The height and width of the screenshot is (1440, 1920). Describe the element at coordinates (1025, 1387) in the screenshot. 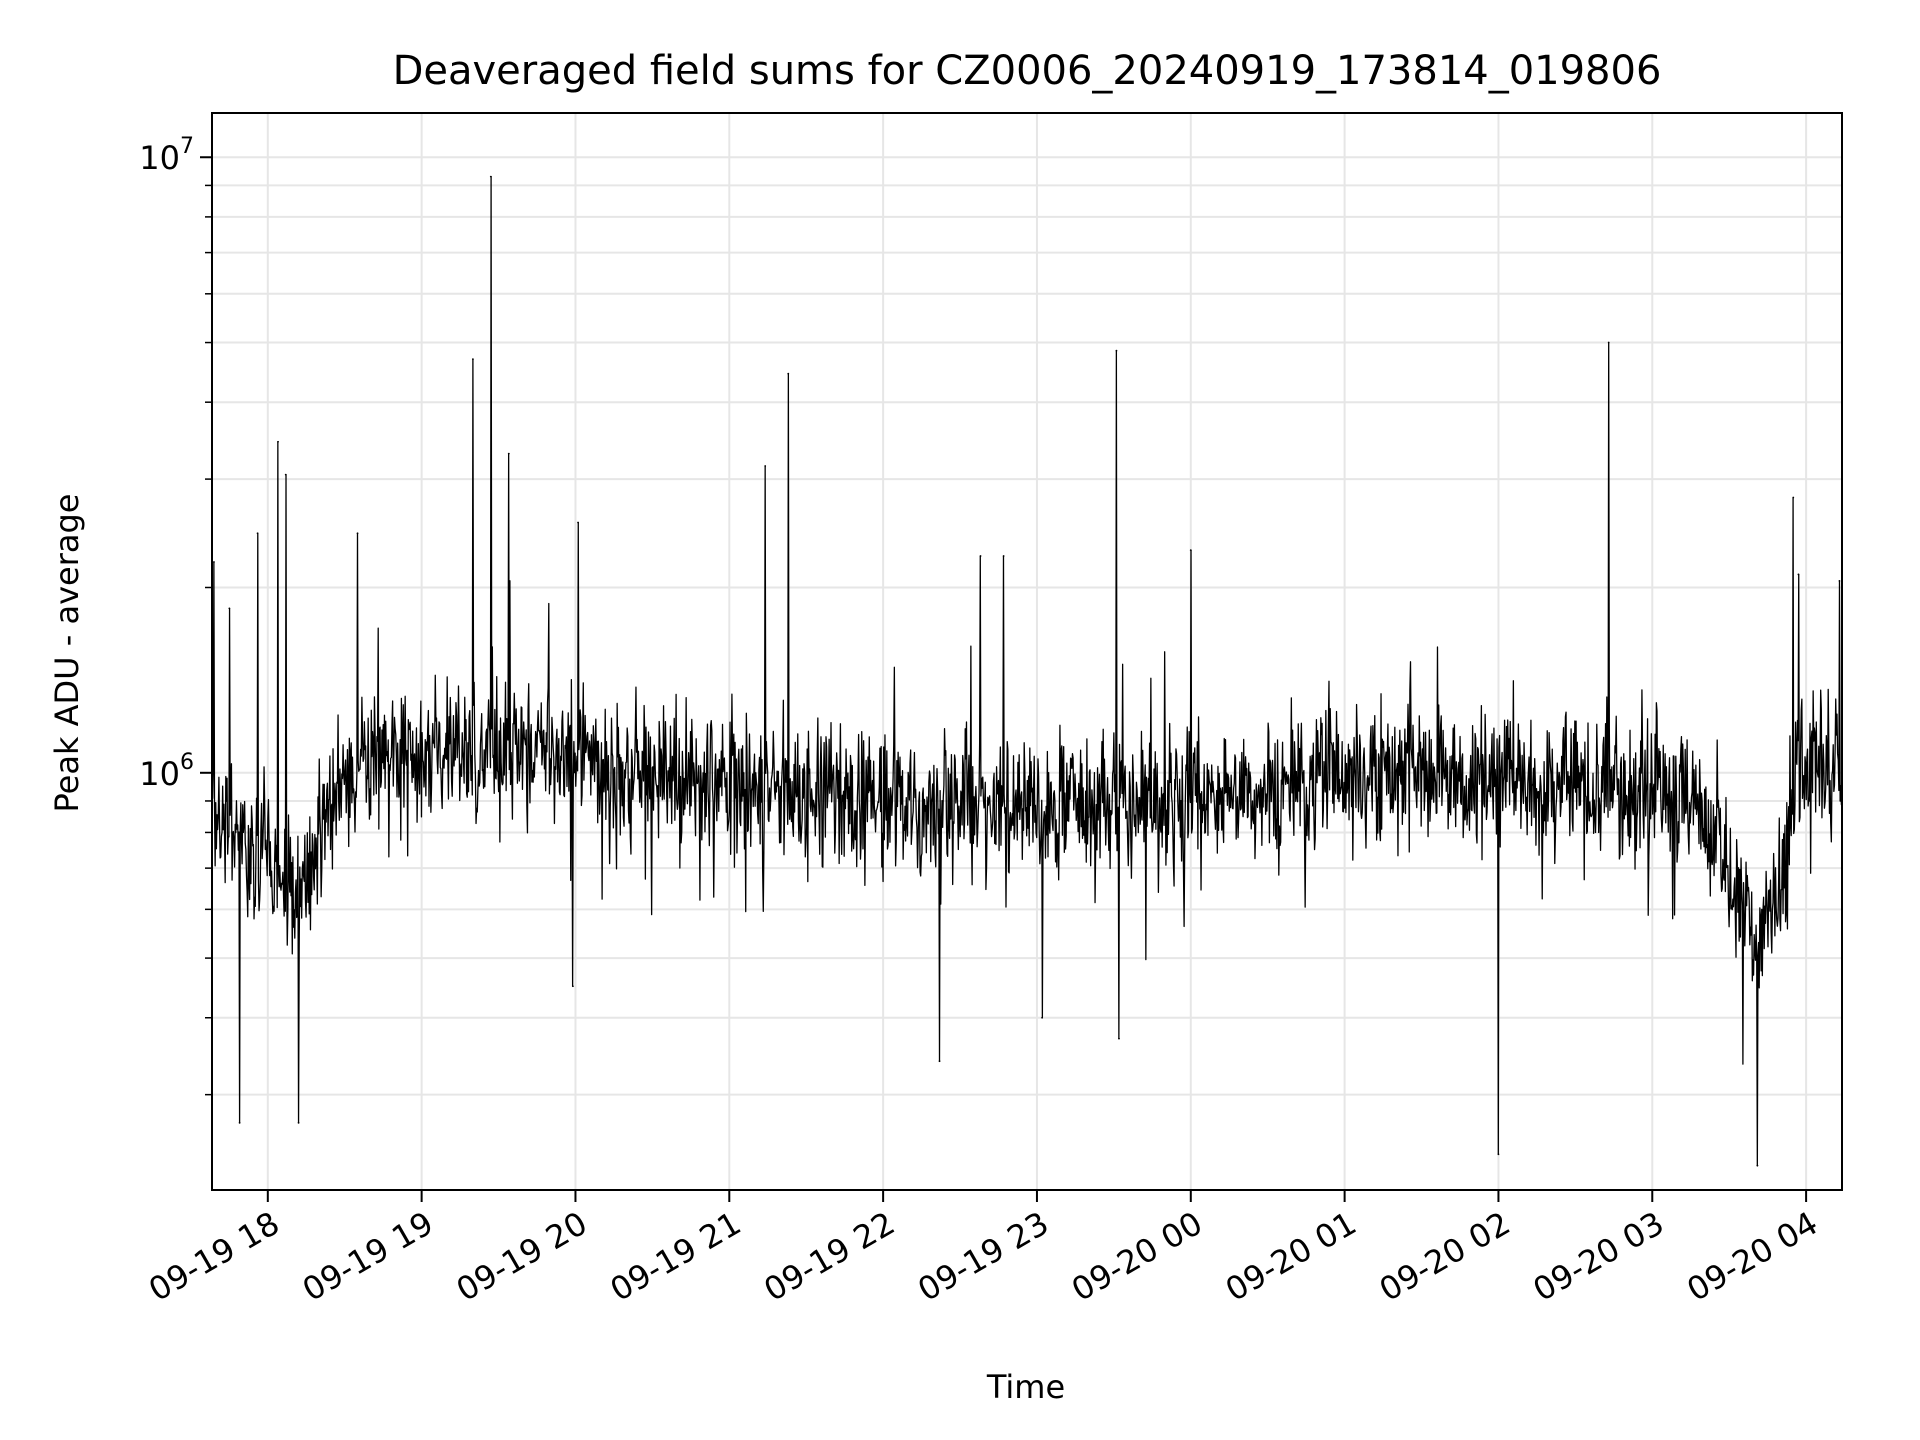

I see `x-axis-label: Time` at that location.